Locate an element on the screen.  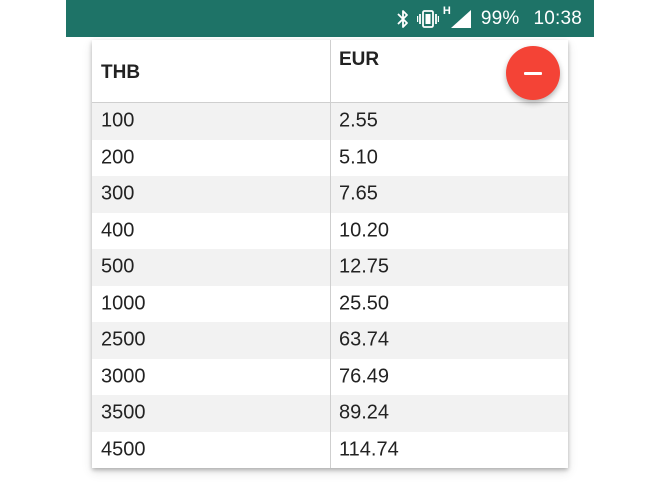
eur-amount: 12.75 is located at coordinates (364, 266).